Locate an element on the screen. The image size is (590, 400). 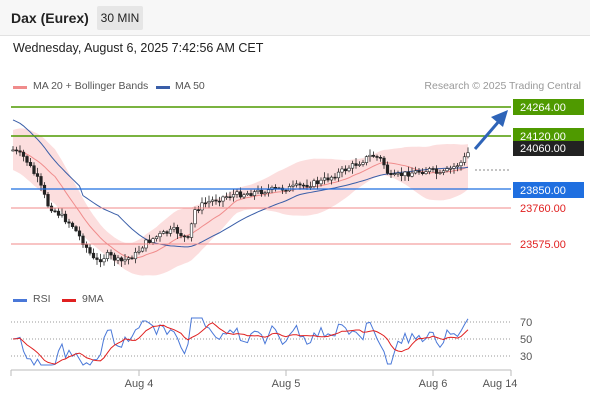
timeframe-tab: 30 MIN is located at coordinates (120, 18).